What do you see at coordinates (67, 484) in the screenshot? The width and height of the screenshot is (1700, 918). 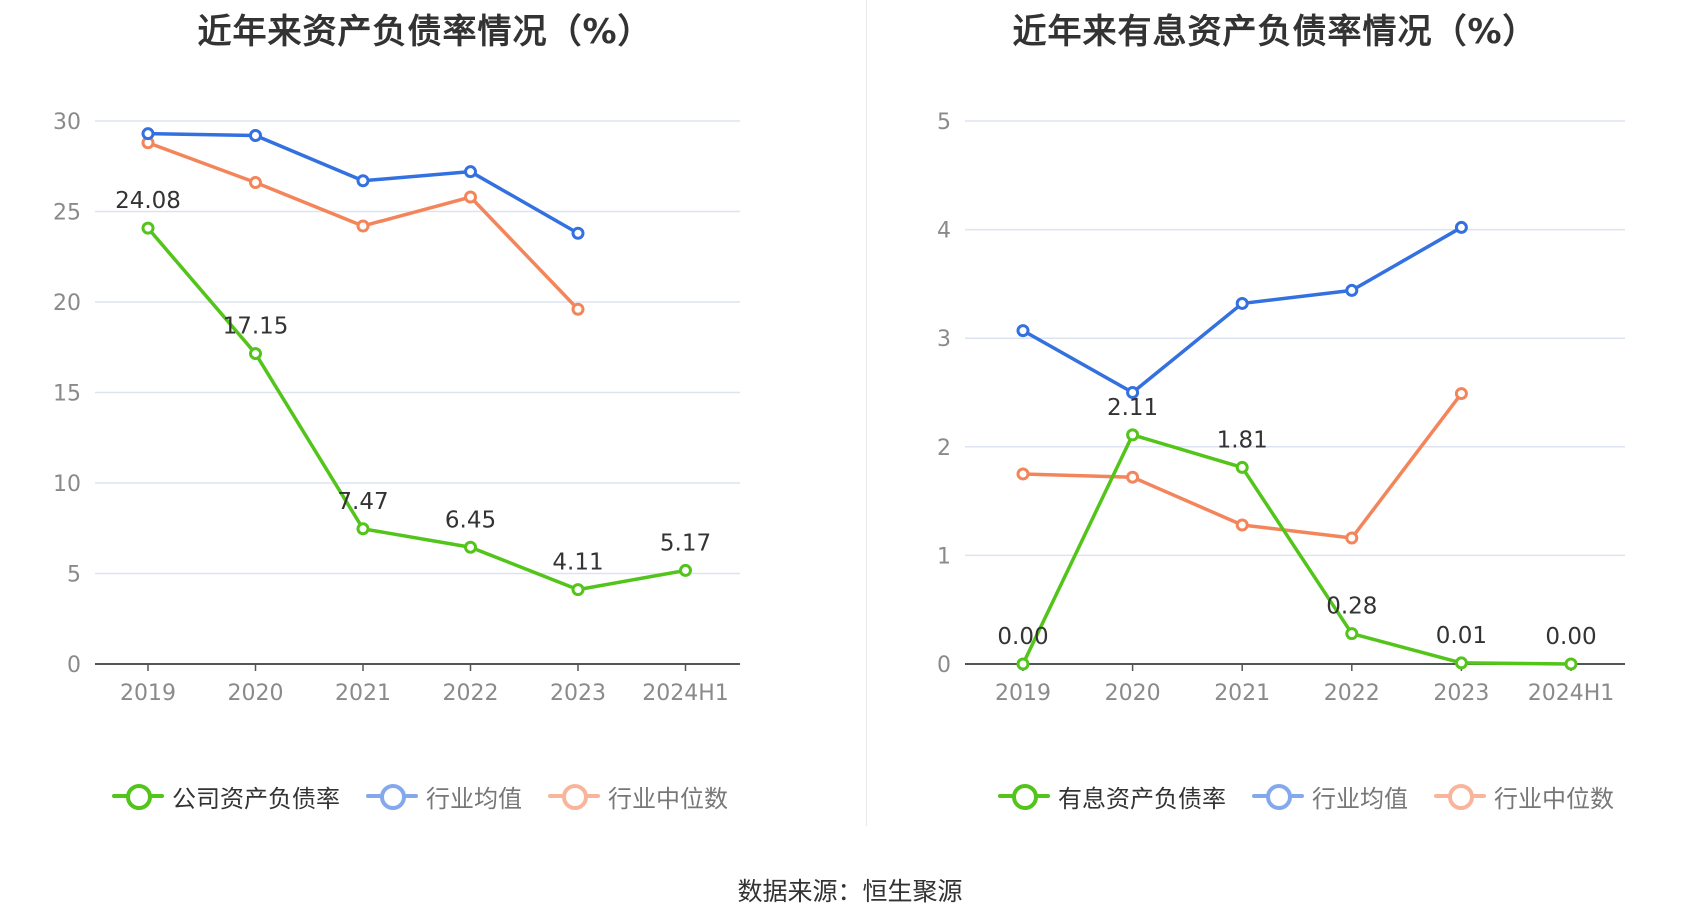 I see `y-tick-label: 10` at bounding box center [67, 484].